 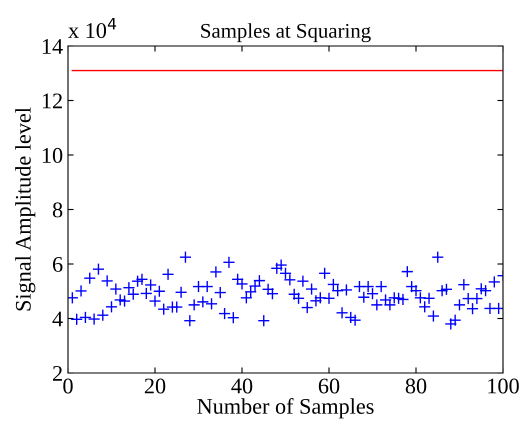 What do you see at coordinates (57, 210) in the screenshot?
I see `y-tick-label: 8` at bounding box center [57, 210].